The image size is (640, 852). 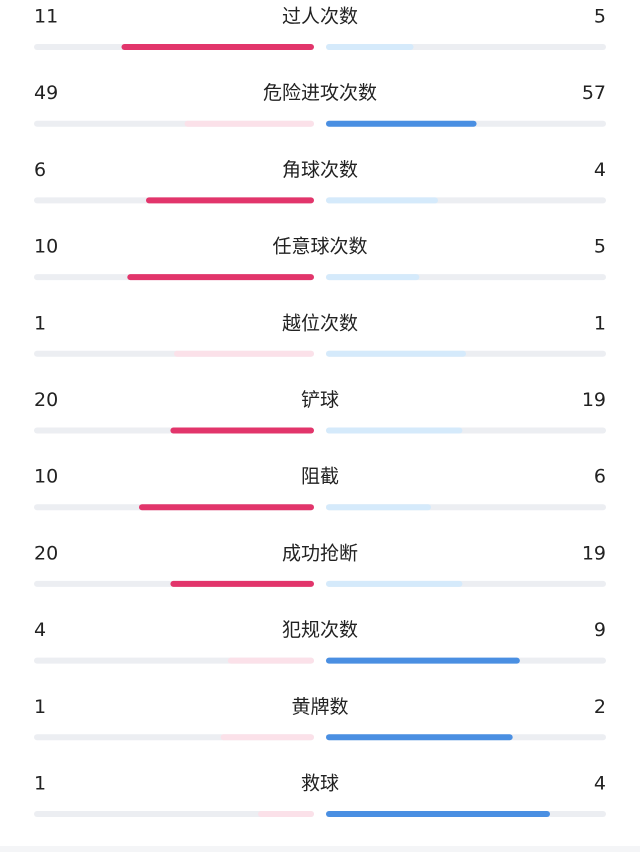 I want to click on stat-label: 成功抢断, so click(x=320, y=553).